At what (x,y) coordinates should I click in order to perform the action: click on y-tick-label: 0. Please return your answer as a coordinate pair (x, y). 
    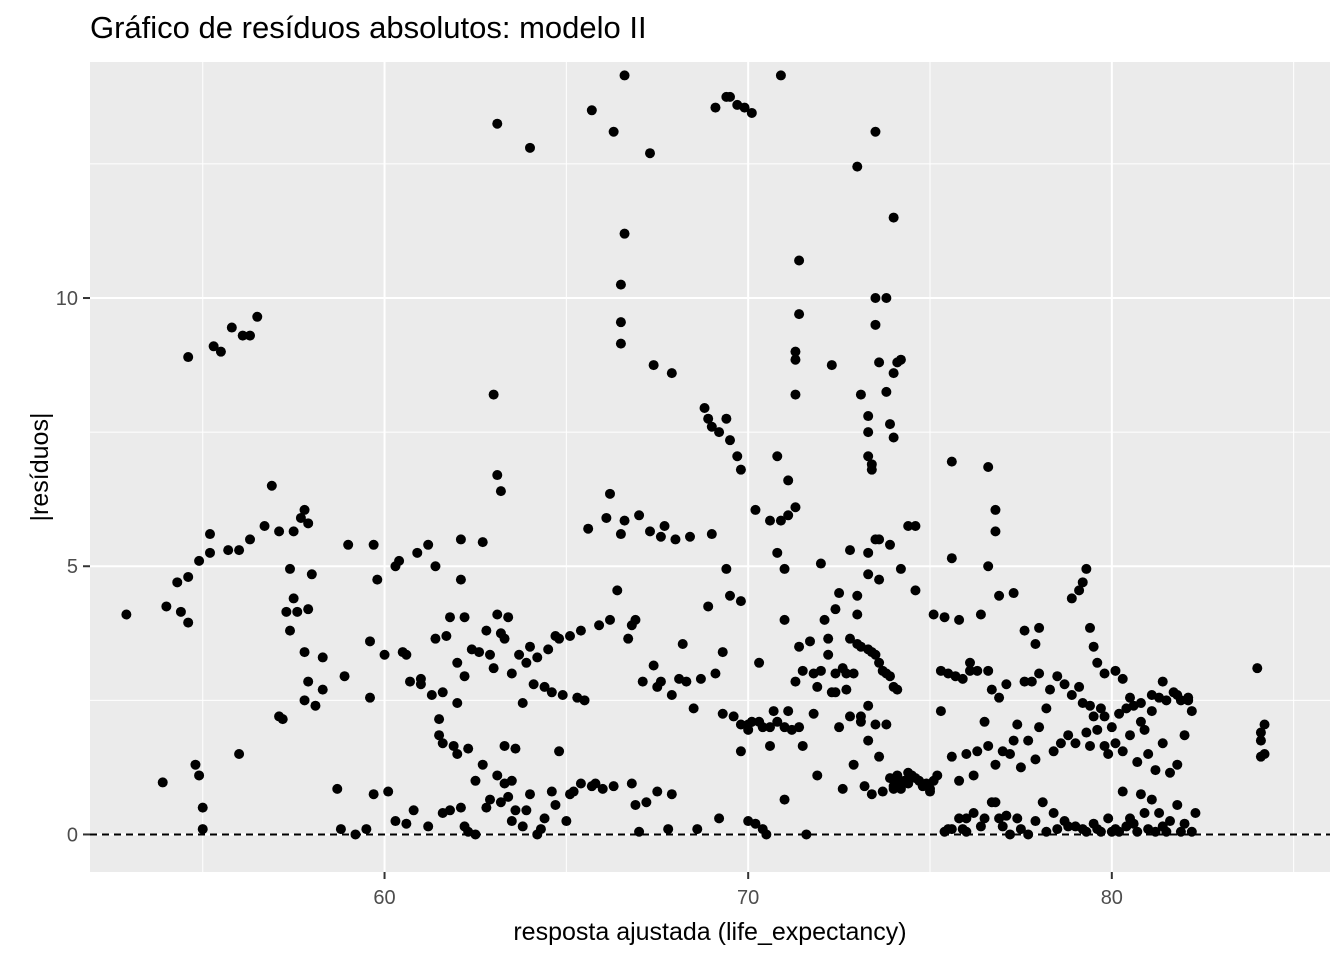
    Looking at the image, I should click on (72, 835).